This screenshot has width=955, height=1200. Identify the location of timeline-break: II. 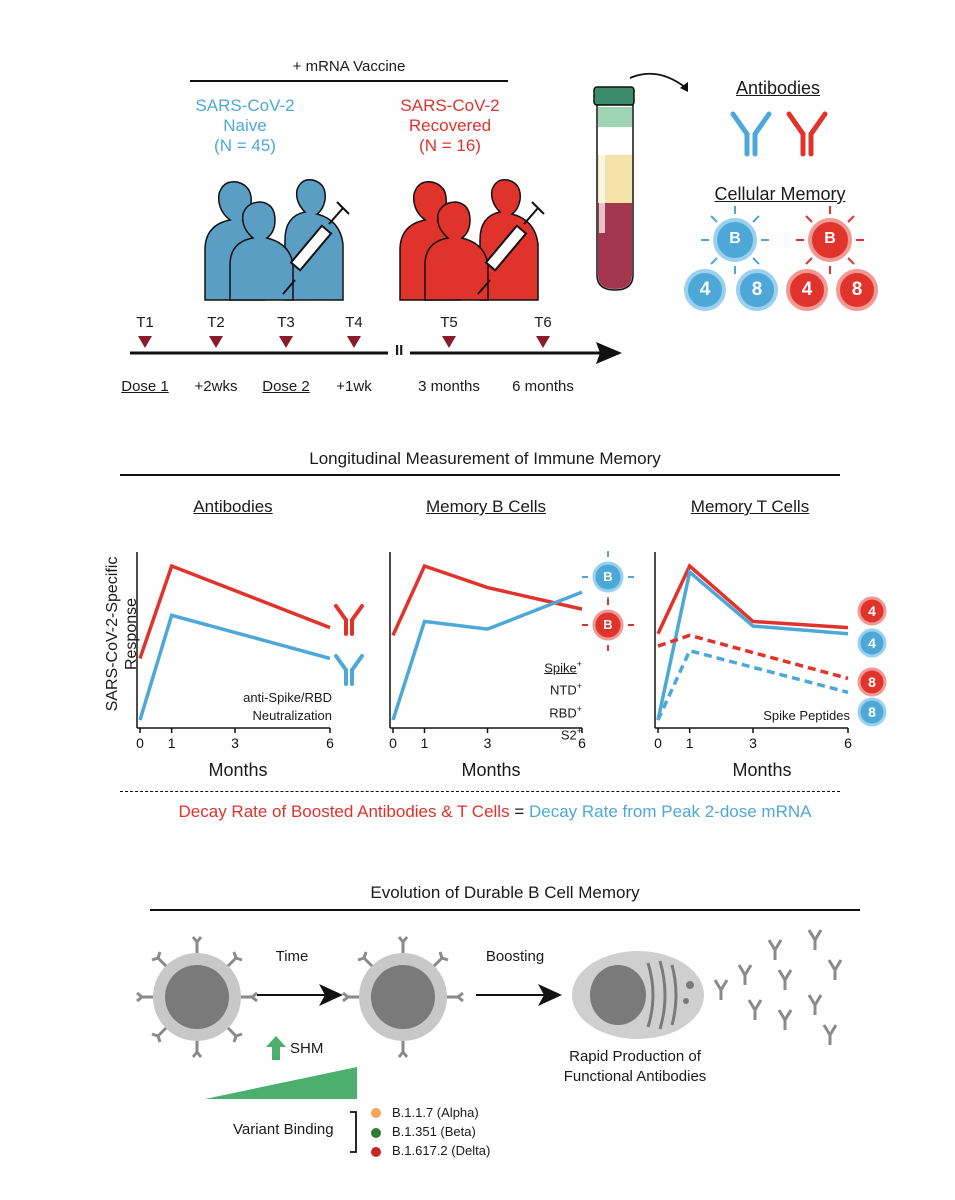
(399, 350).